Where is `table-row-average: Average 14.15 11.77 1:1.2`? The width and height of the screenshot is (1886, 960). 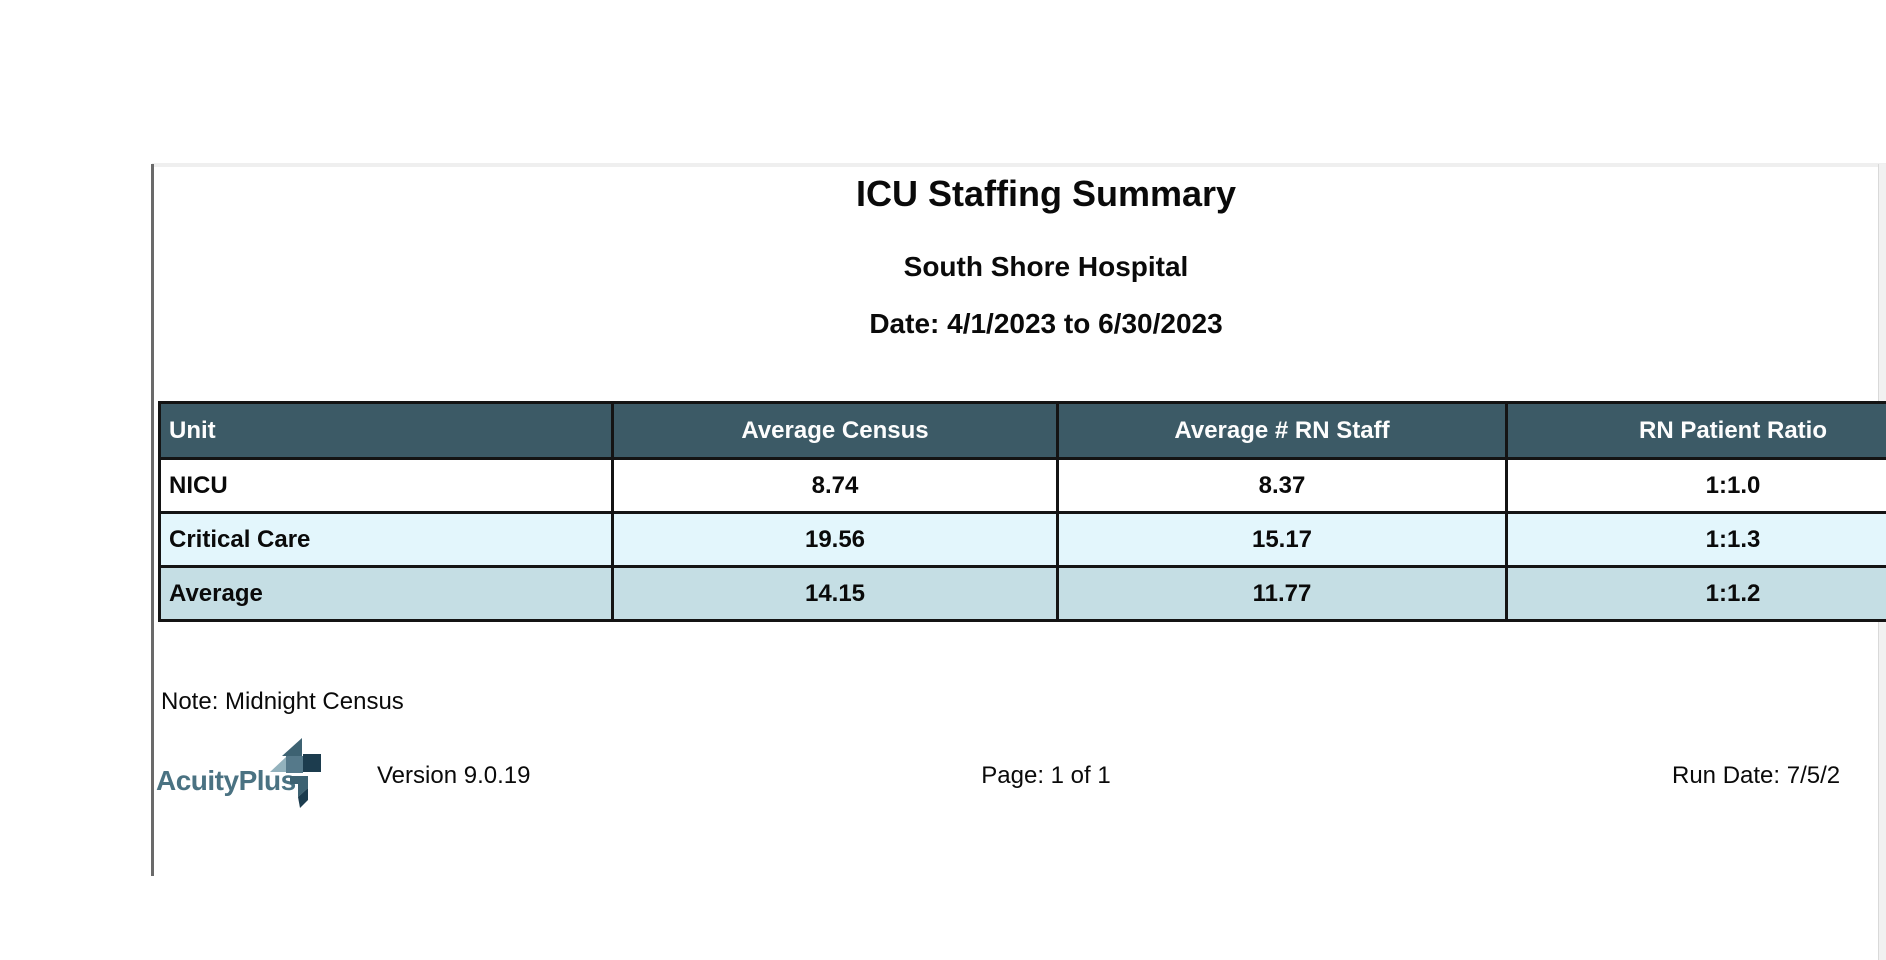
table-row-average: Average 14.15 11.77 1:1.2 is located at coordinates (1022, 593).